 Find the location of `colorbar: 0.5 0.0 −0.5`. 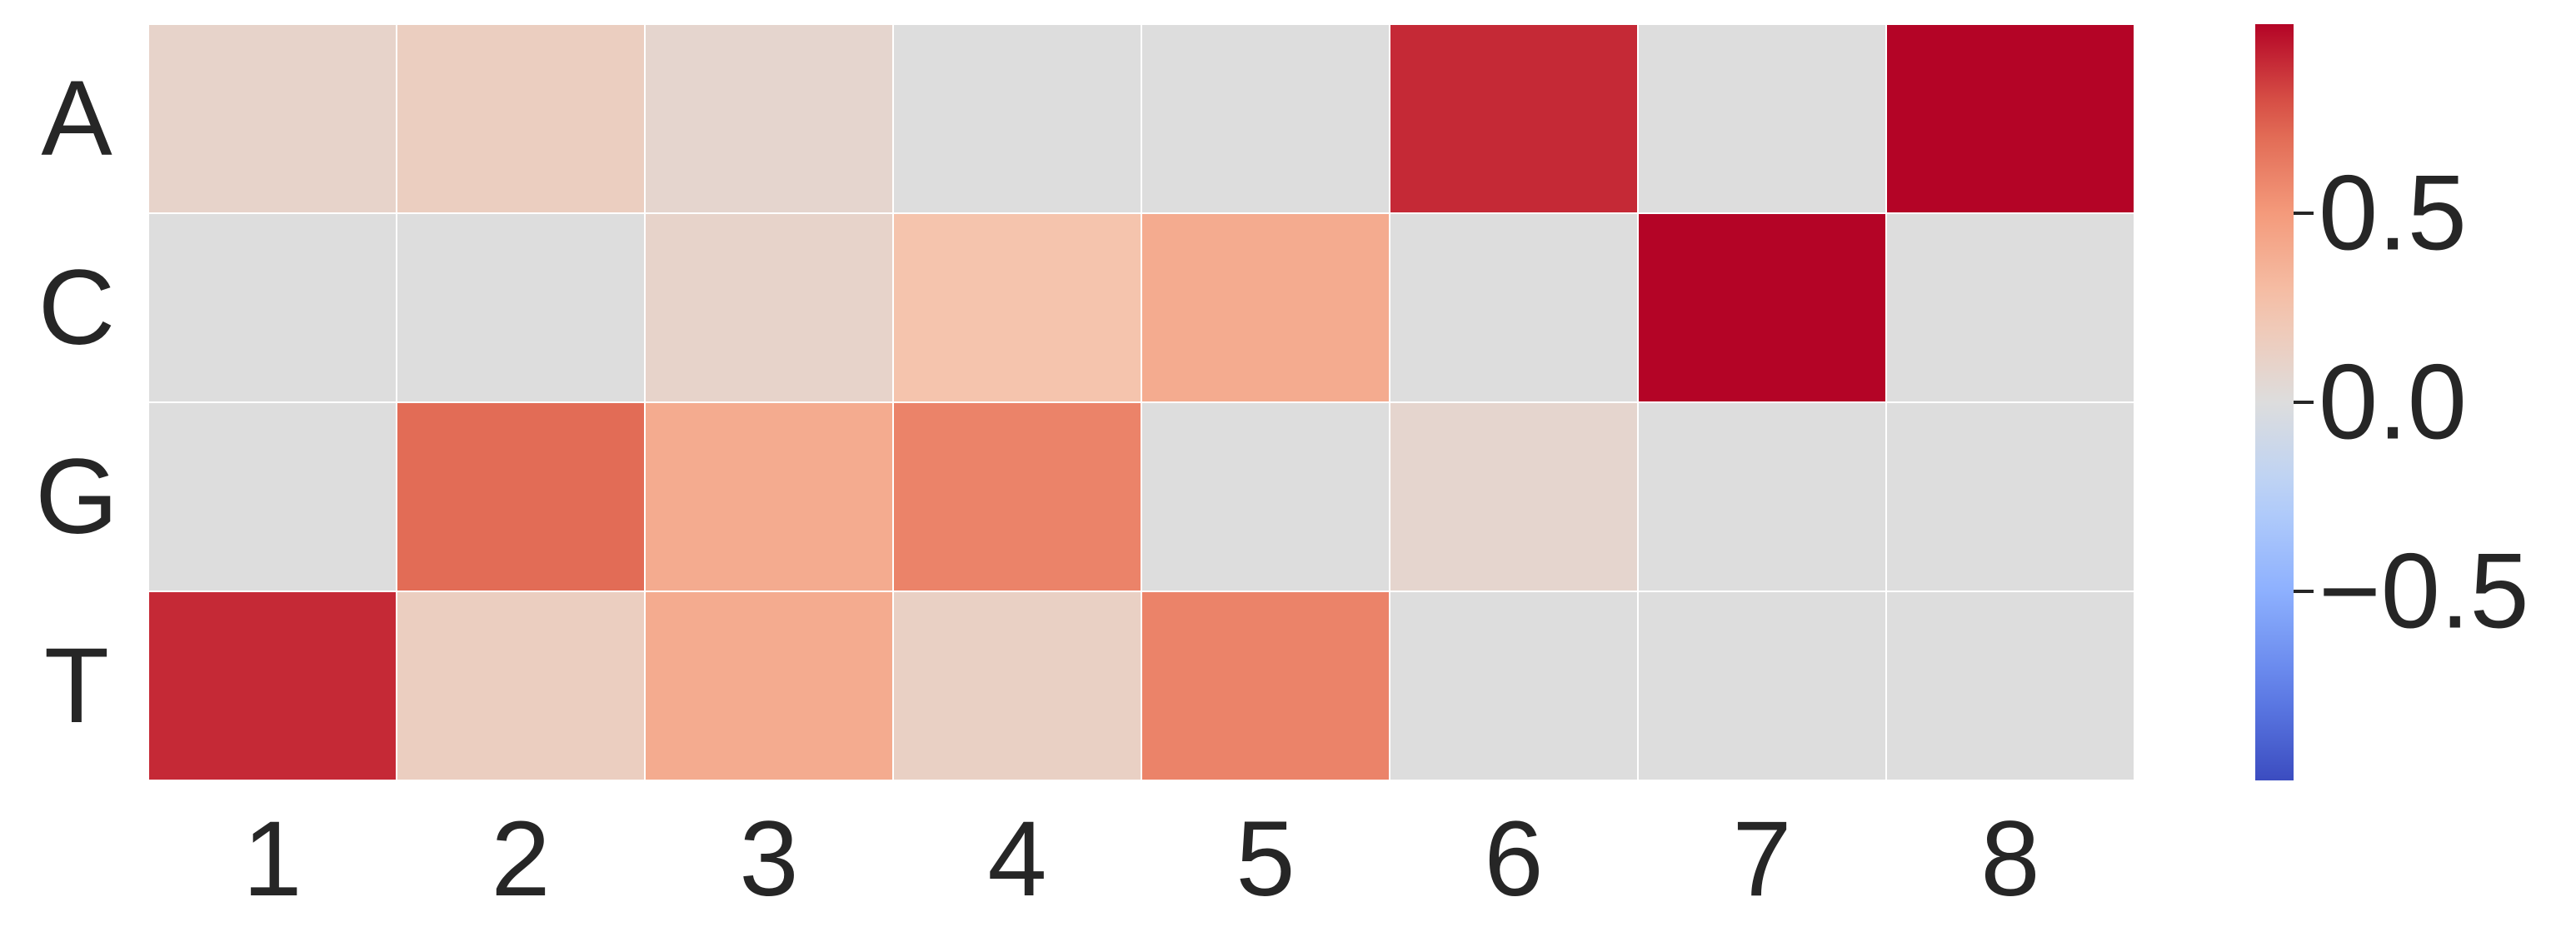

colorbar: 0.5 0.0 −0.5 is located at coordinates (2392, 402).